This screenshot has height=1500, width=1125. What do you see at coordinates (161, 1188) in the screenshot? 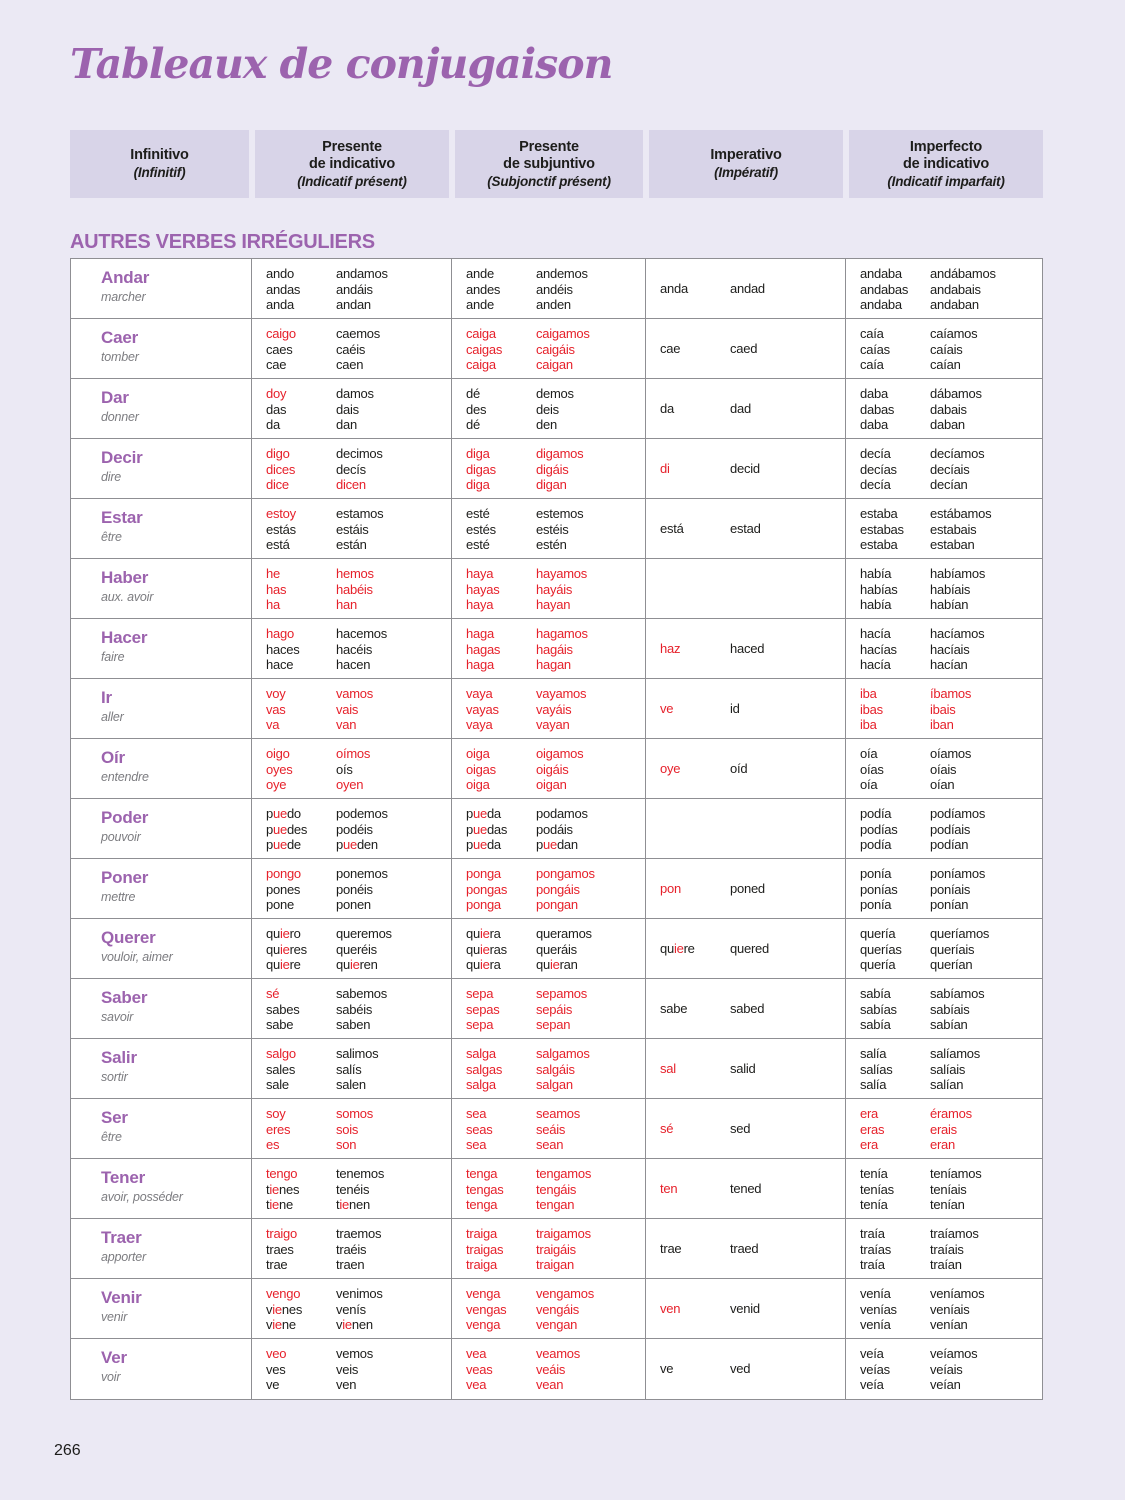
I see `infinitive-cell: Tener avoir, posséder` at bounding box center [161, 1188].